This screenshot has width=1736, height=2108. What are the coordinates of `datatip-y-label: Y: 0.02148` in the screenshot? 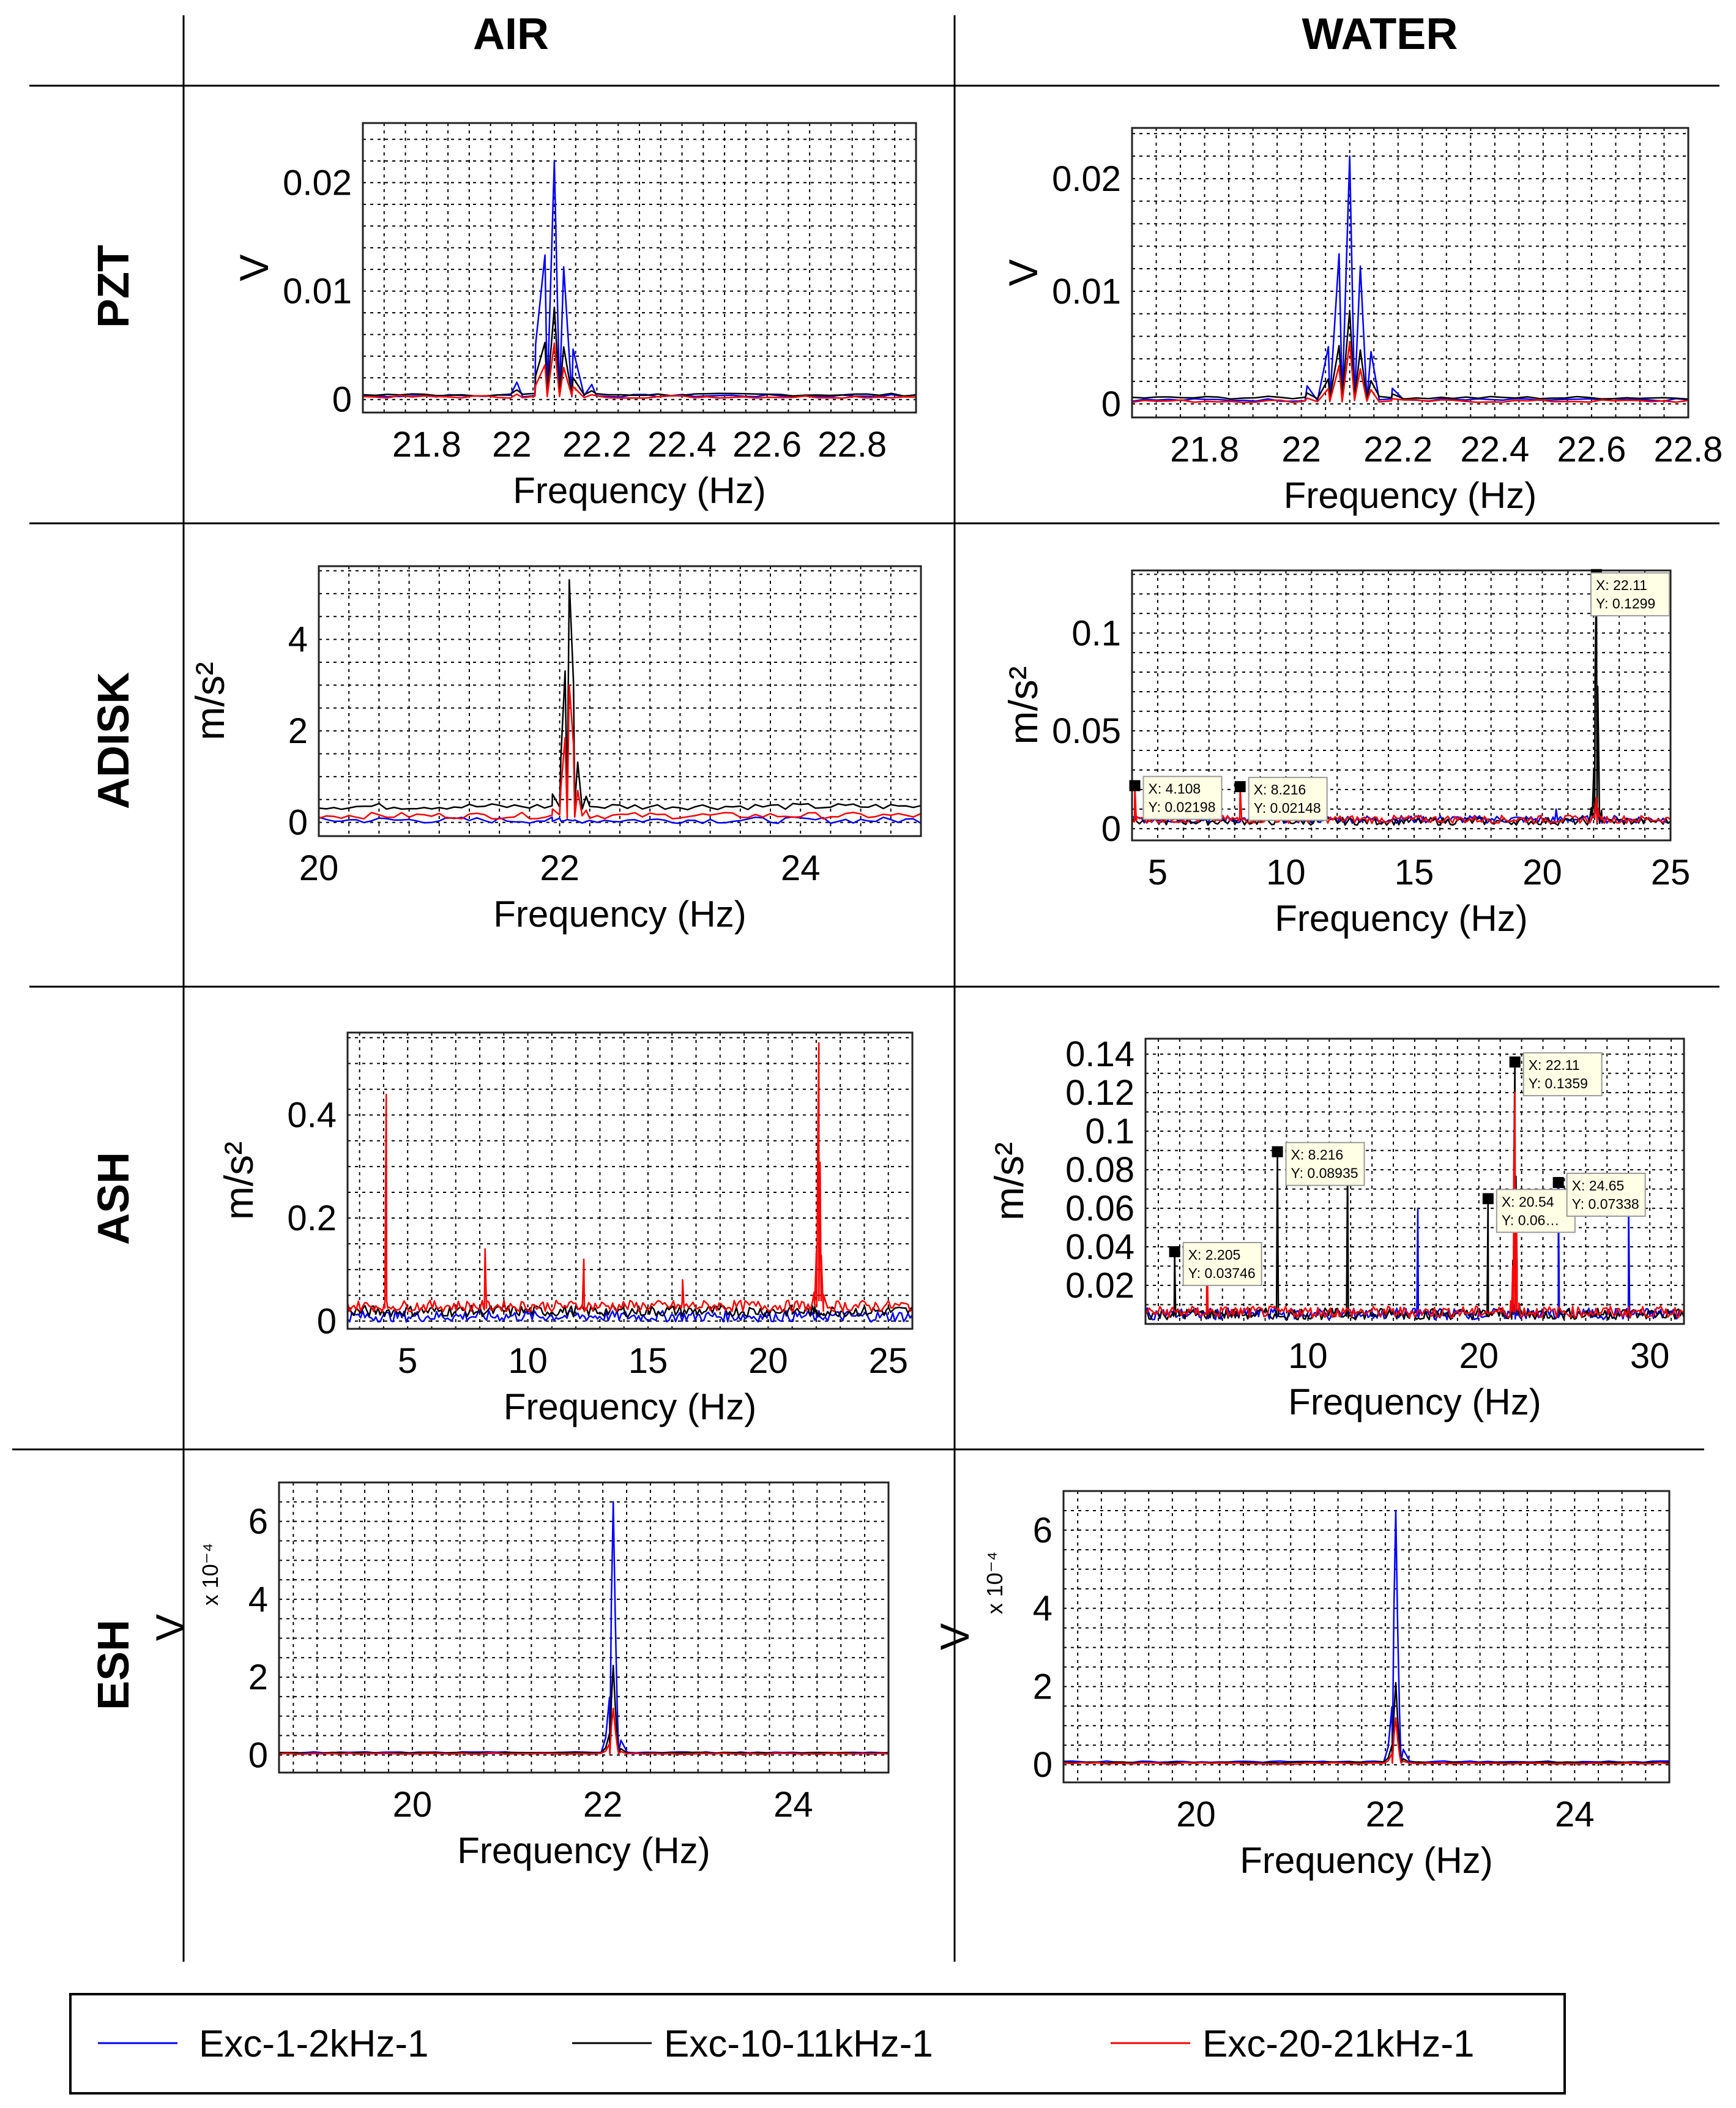 It's located at (1287, 808).